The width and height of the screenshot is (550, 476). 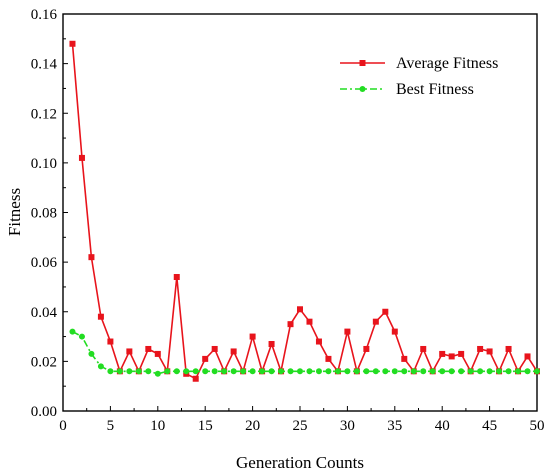 What do you see at coordinates (44, 412) in the screenshot?
I see `y-tick-label: 0.00` at bounding box center [44, 412].